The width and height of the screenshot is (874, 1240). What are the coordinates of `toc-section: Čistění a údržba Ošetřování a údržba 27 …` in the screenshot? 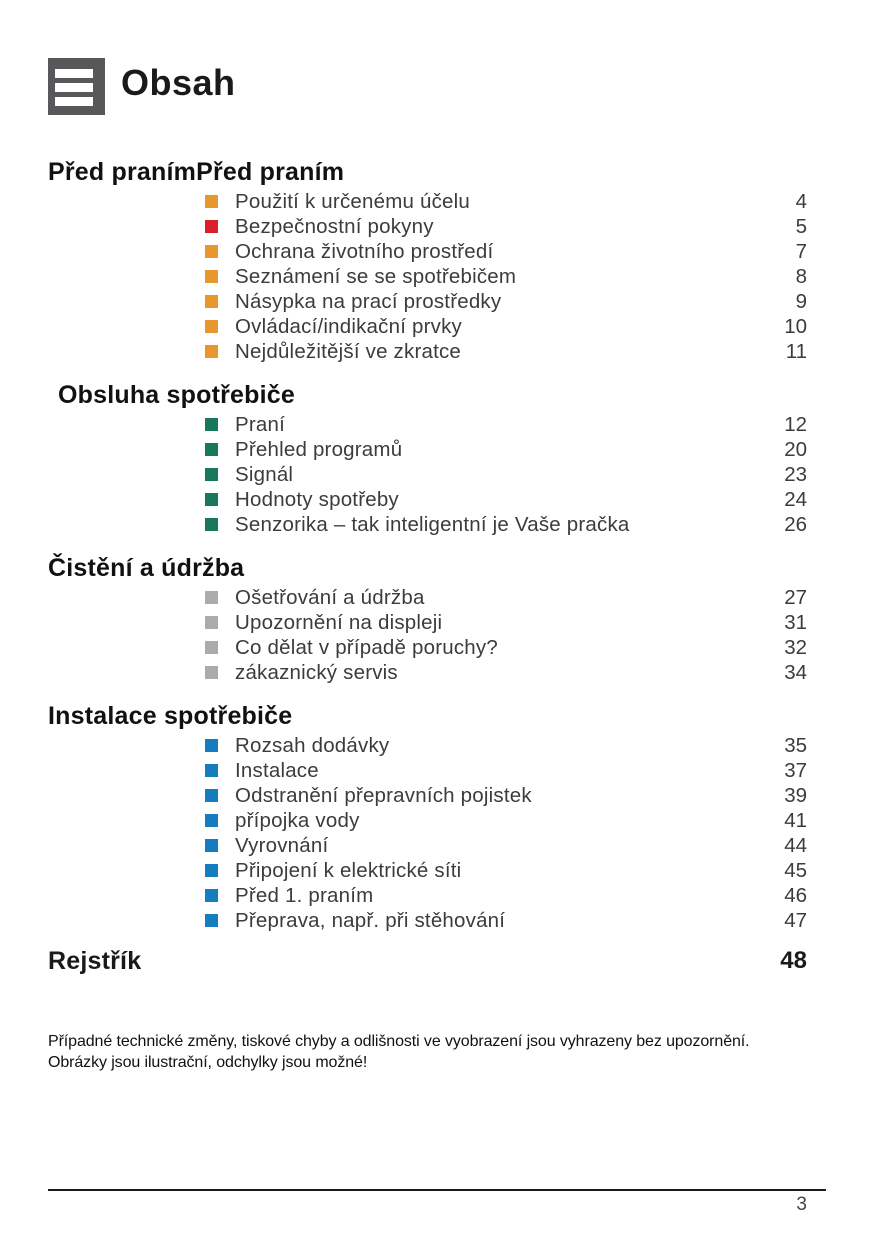 It's located at (437, 619).